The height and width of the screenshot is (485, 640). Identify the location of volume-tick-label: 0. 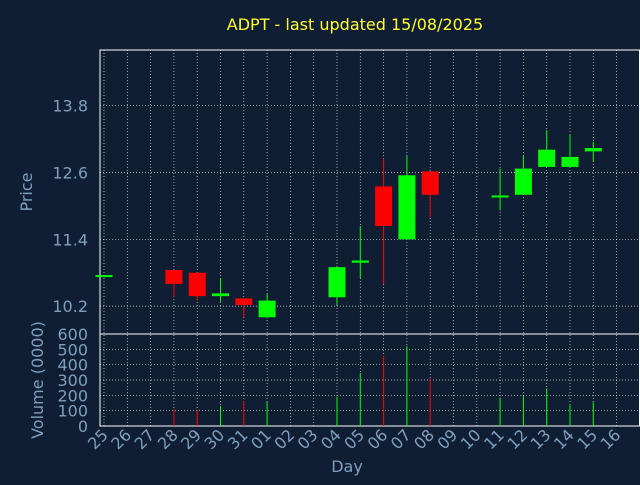
(83, 426).